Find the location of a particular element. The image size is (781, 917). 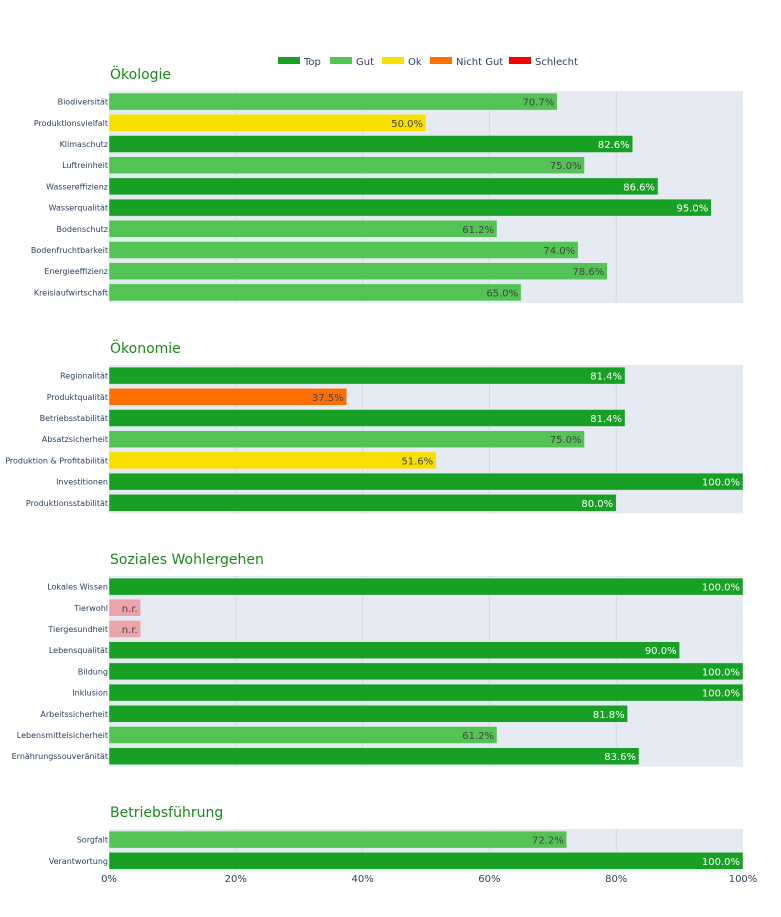

y-tick-label: Kreislaufwirtschaft is located at coordinates (71, 292).